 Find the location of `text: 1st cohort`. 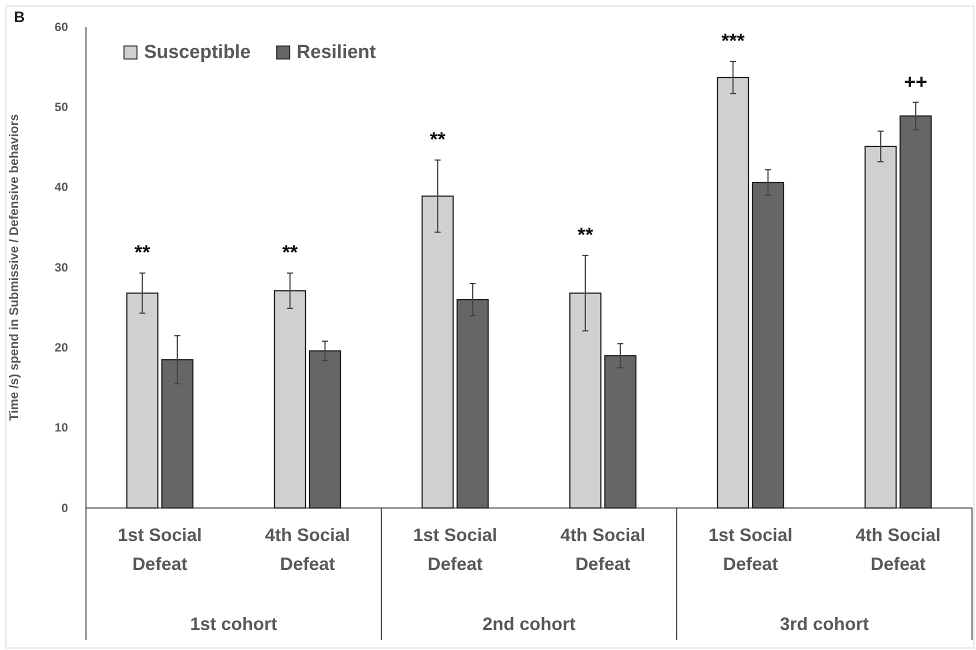

text: 1st cohort is located at coordinates (234, 624).